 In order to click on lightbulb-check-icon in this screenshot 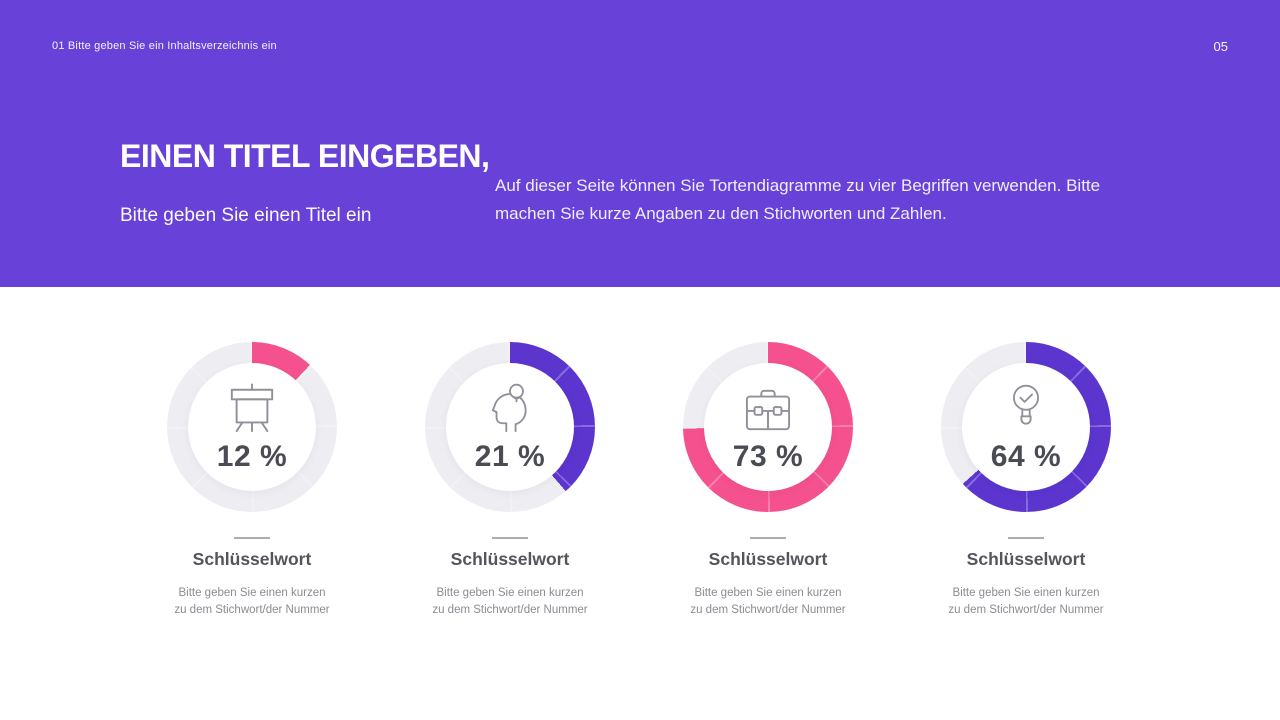, I will do `click(1026, 407)`.